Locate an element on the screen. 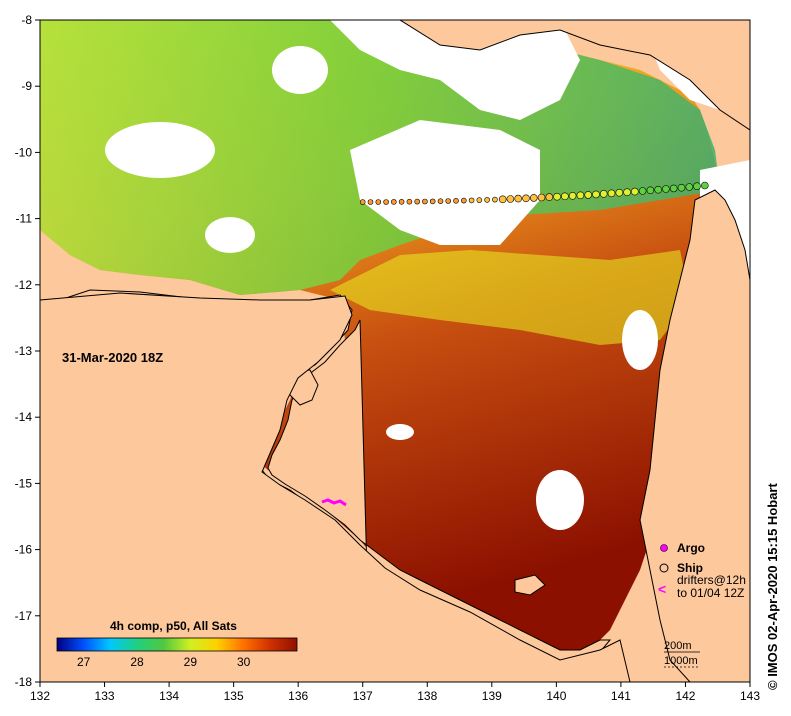 The width and height of the screenshot is (791, 716). drifter-marker: < is located at coordinates (662, 589).